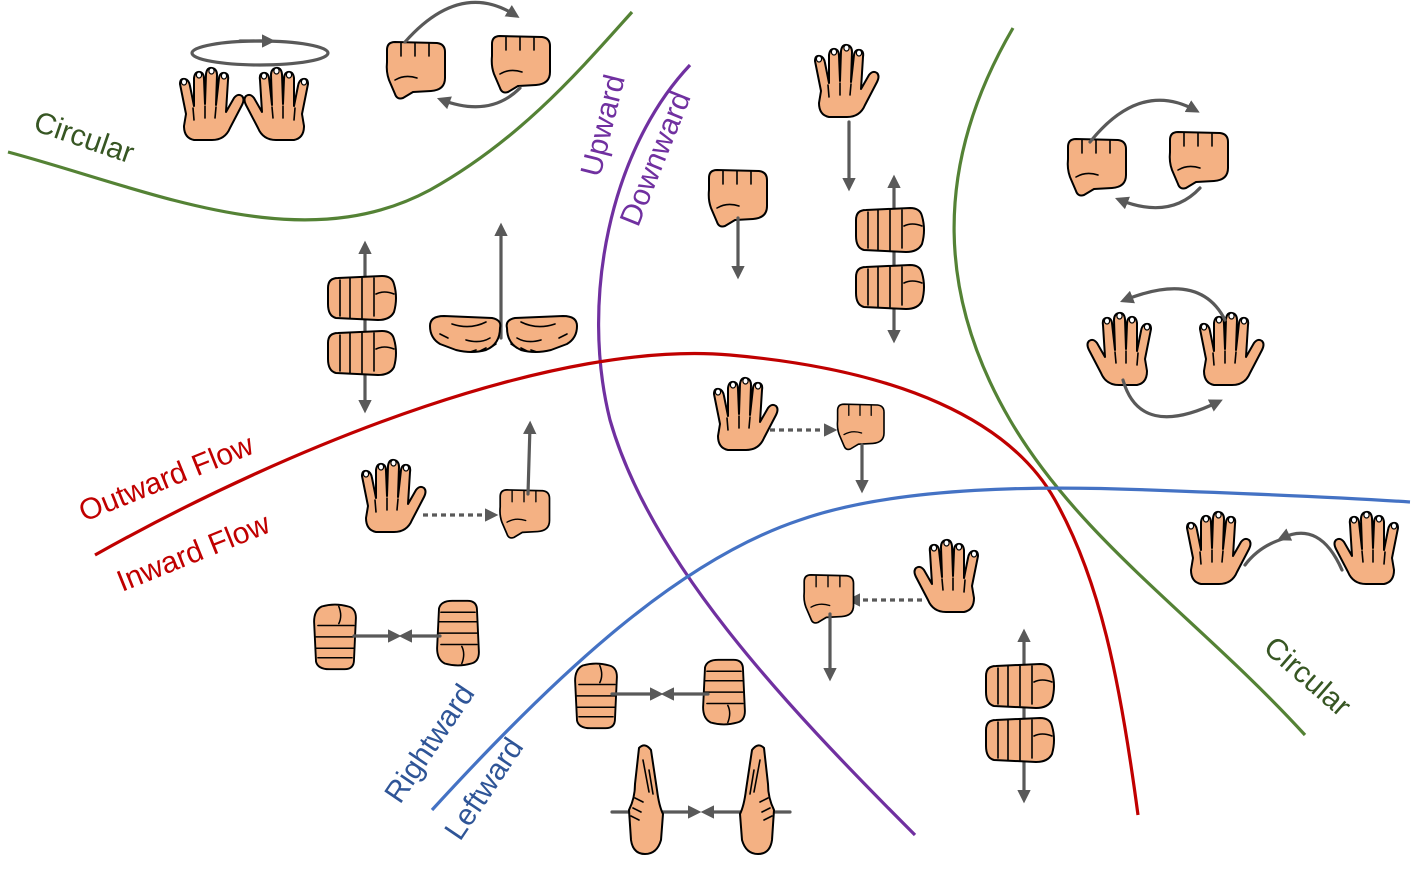 Image resolution: width=1413 pixels, height=882 pixels. I want to click on fist-down-icon, so click(737, 224).